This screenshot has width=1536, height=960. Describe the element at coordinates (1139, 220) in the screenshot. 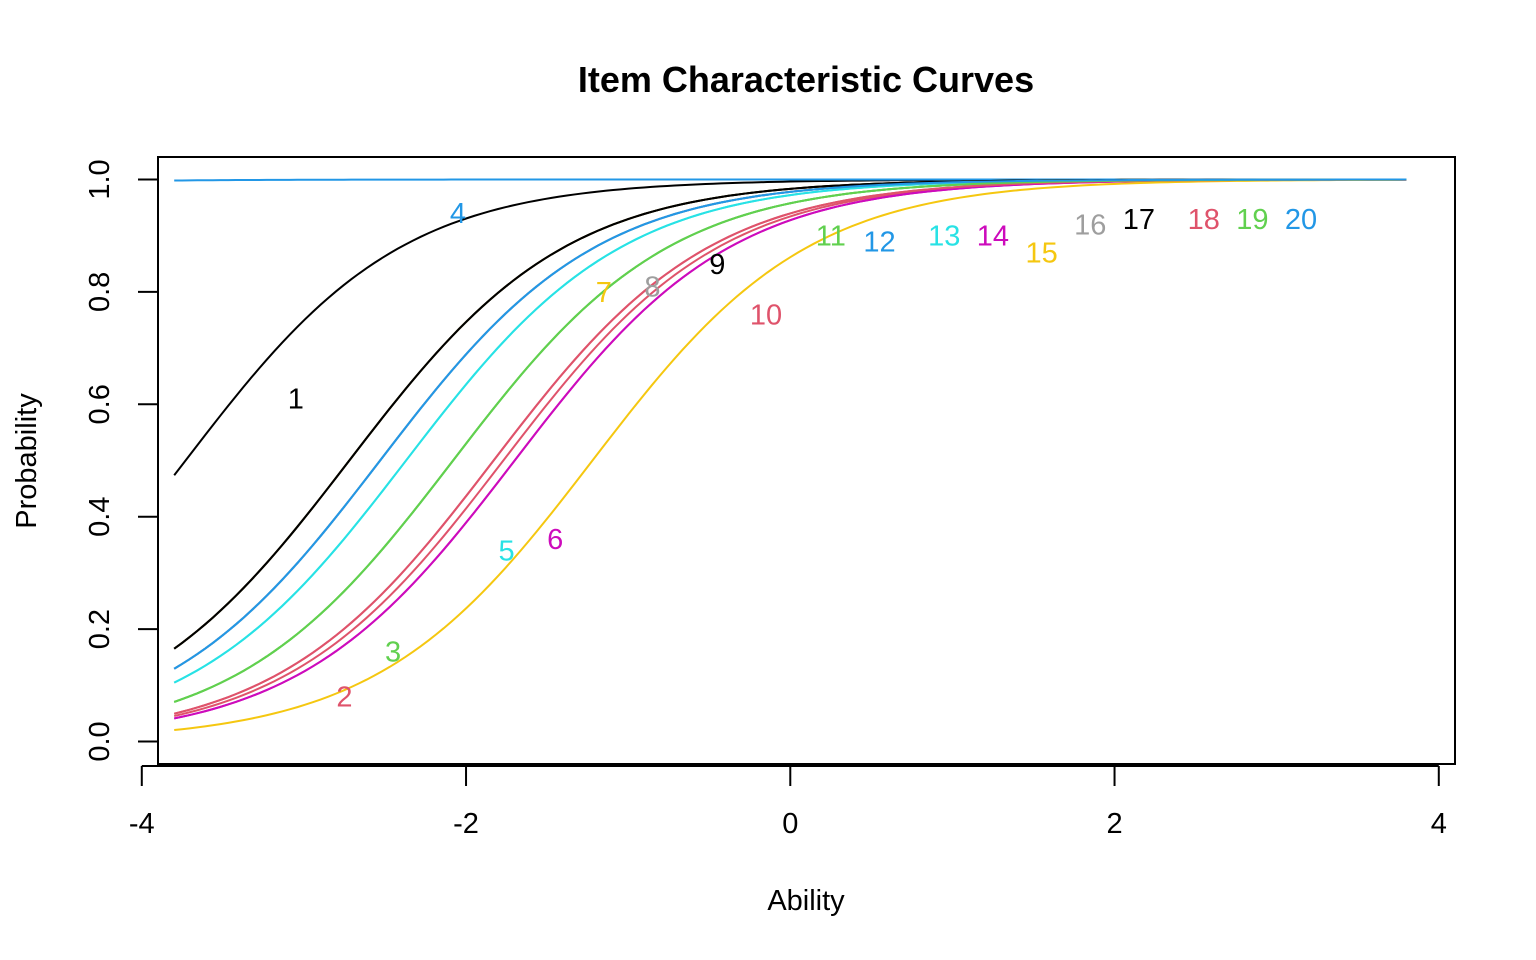

I see `item-label-17: 17` at that location.